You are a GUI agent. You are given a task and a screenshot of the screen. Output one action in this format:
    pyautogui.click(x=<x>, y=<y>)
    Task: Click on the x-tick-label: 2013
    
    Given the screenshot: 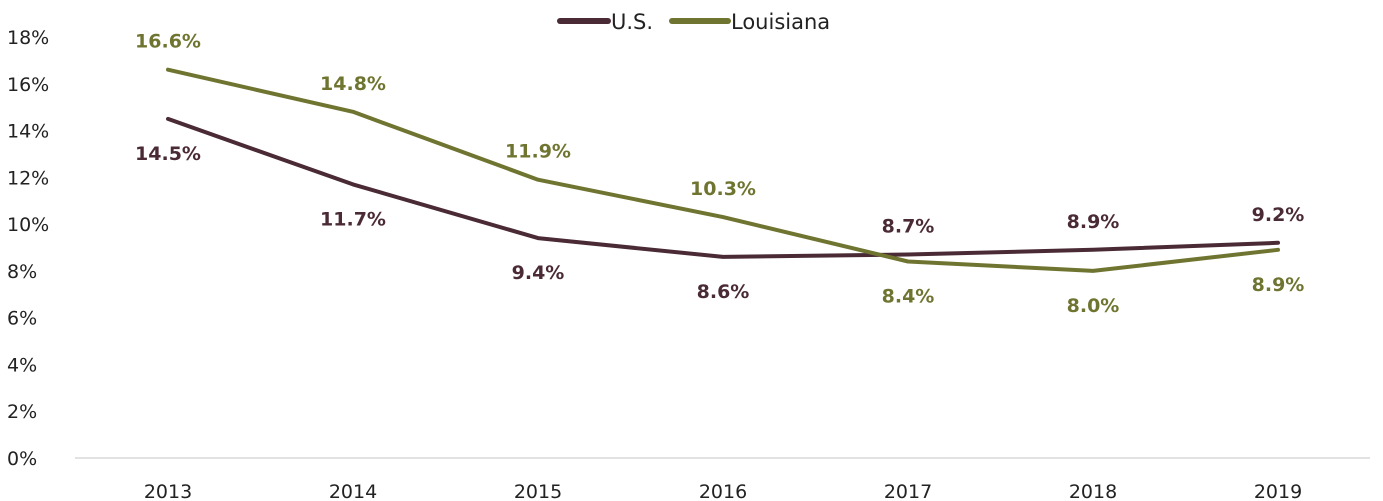 What is the action you would take?
    pyautogui.click(x=168, y=491)
    